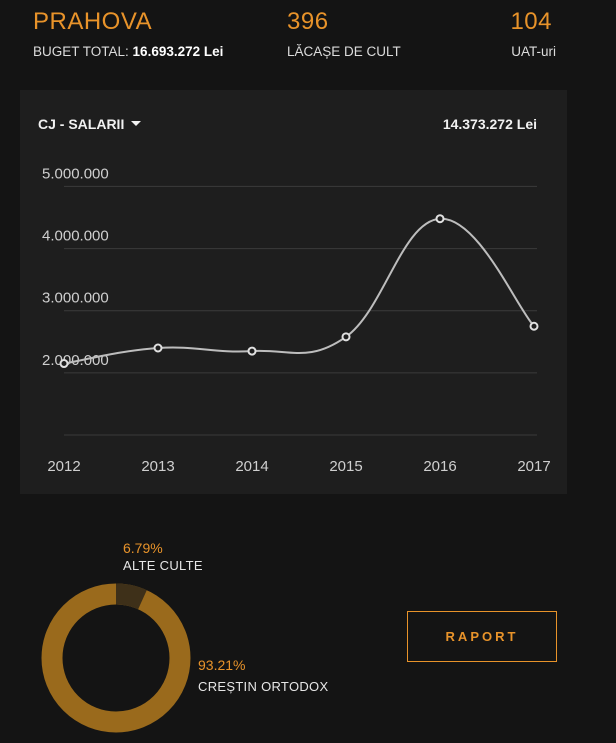 The width and height of the screenshot is (616, 743). I want to click on uat-label: UAT-uri, so click(533, 51).